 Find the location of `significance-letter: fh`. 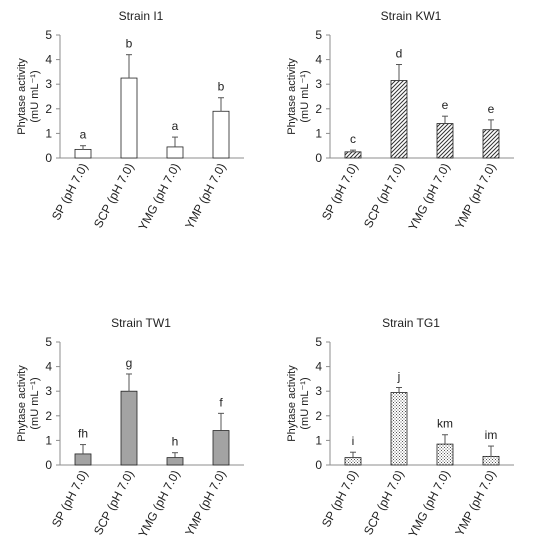

significance-letter: fh is located at coordinates (83, 434).